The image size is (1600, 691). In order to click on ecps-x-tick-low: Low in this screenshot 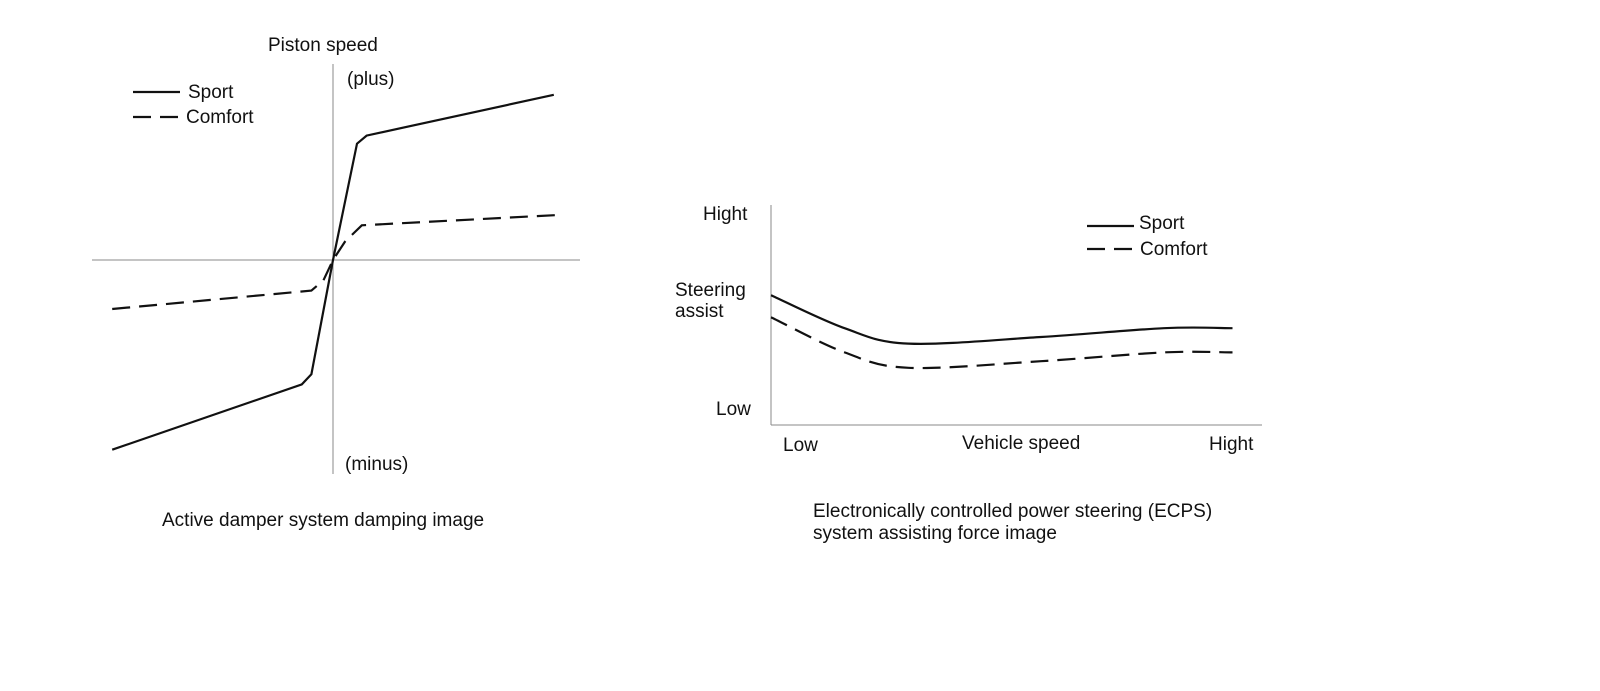, I will do `click(800, 445)`.